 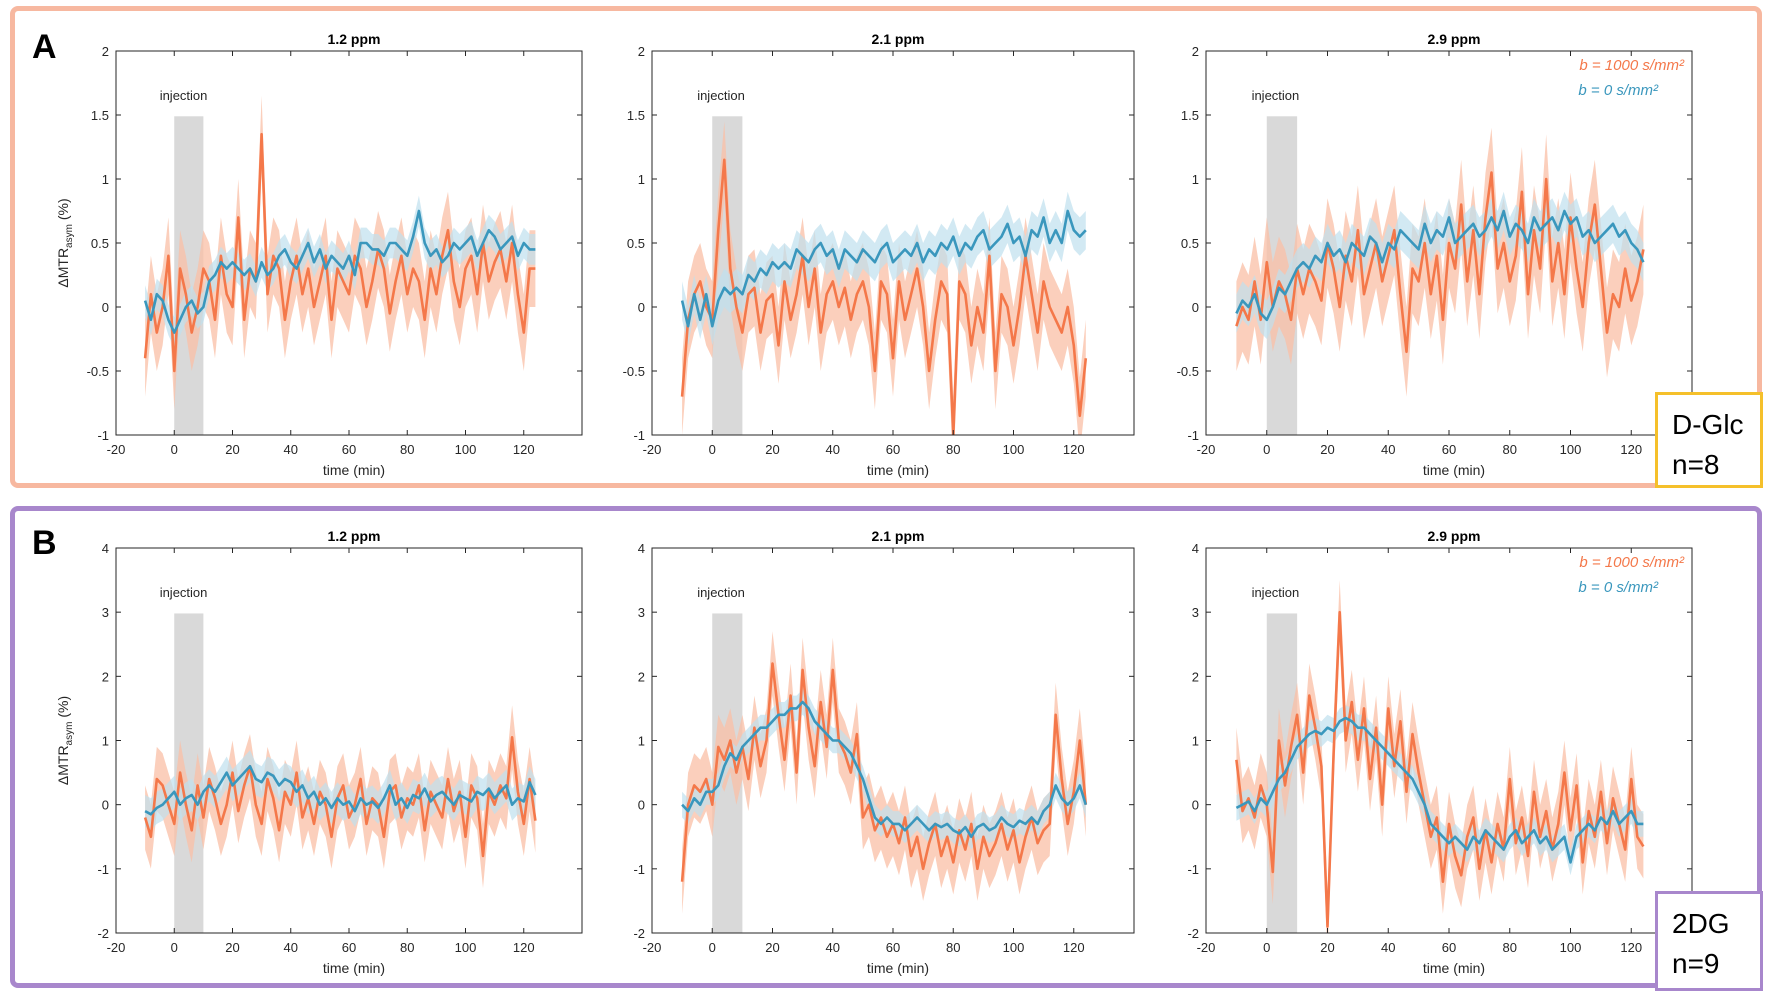 What do you see at coordinates (65, 242) in the screenshot?
I see `y-axis-label: ΔMTRasym (%)` at bounding box center [65, 242].